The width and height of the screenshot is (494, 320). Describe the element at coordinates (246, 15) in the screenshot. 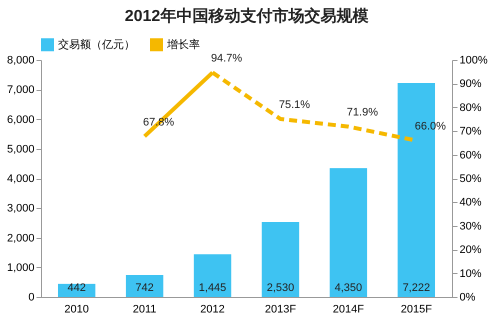

I see `chart-title: 2012年中国移动支付市场交易规模` at that location.